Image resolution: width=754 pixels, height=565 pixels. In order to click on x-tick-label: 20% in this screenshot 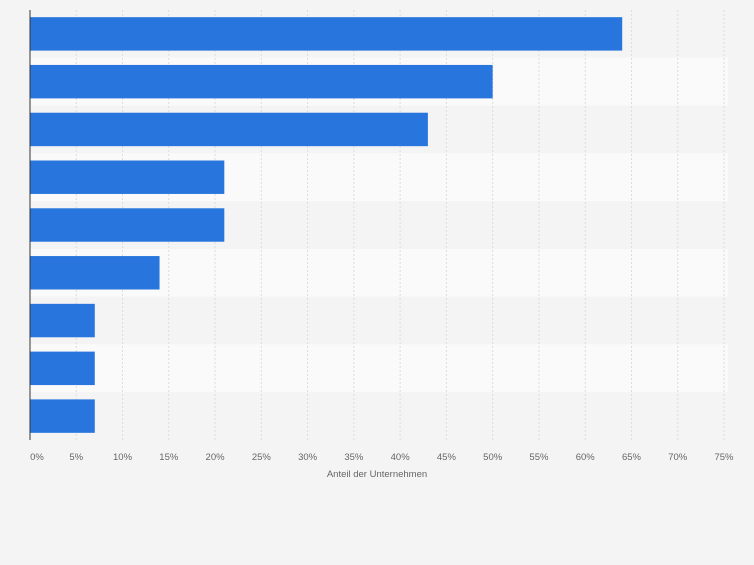, I will do `click(216, 457)`.